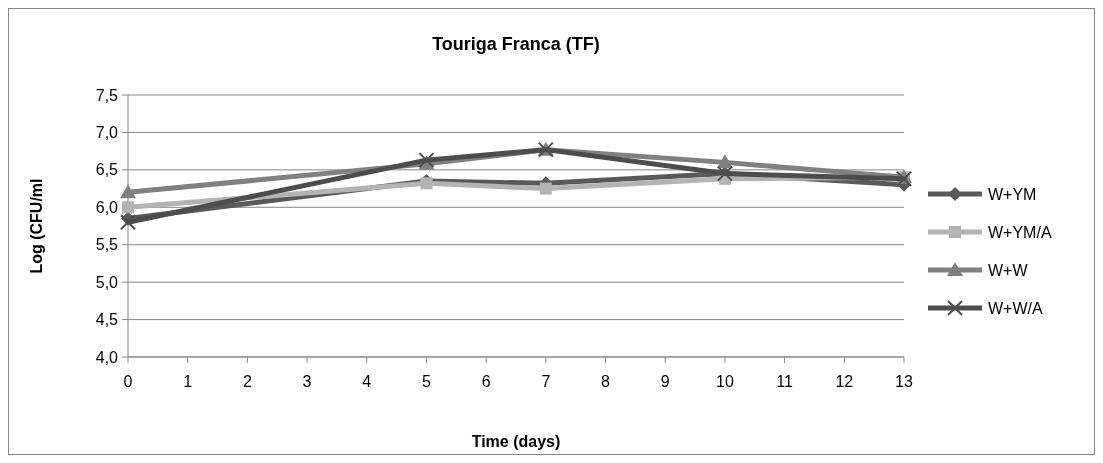 This screenshot has height=463, width=1103. I want to click on y-tick-label: 4,5, so click(107, 320).